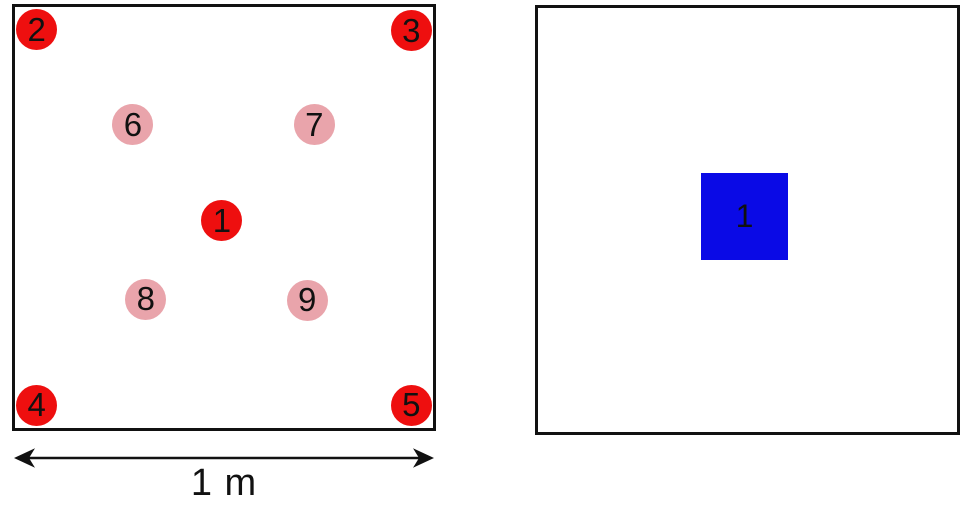  I want to click on point-marker-5: 5, so click(411, 405).